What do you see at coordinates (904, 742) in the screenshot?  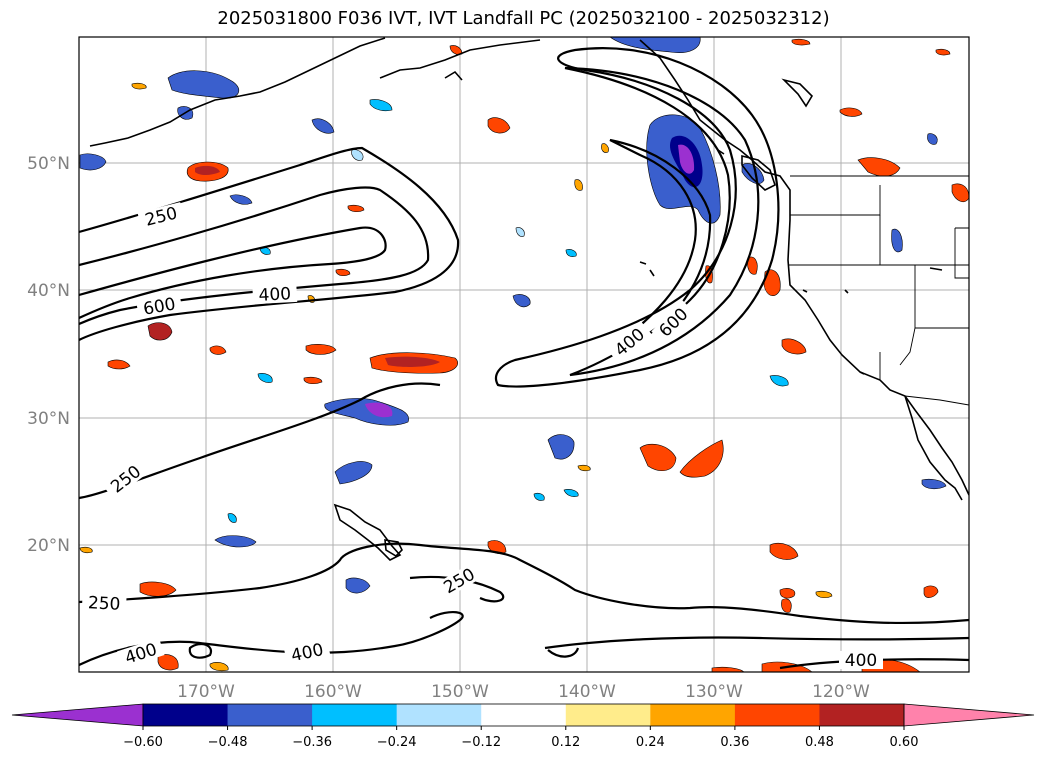 I see `colorbar-tick-label: 0.60` at bounding box center [904, 742].